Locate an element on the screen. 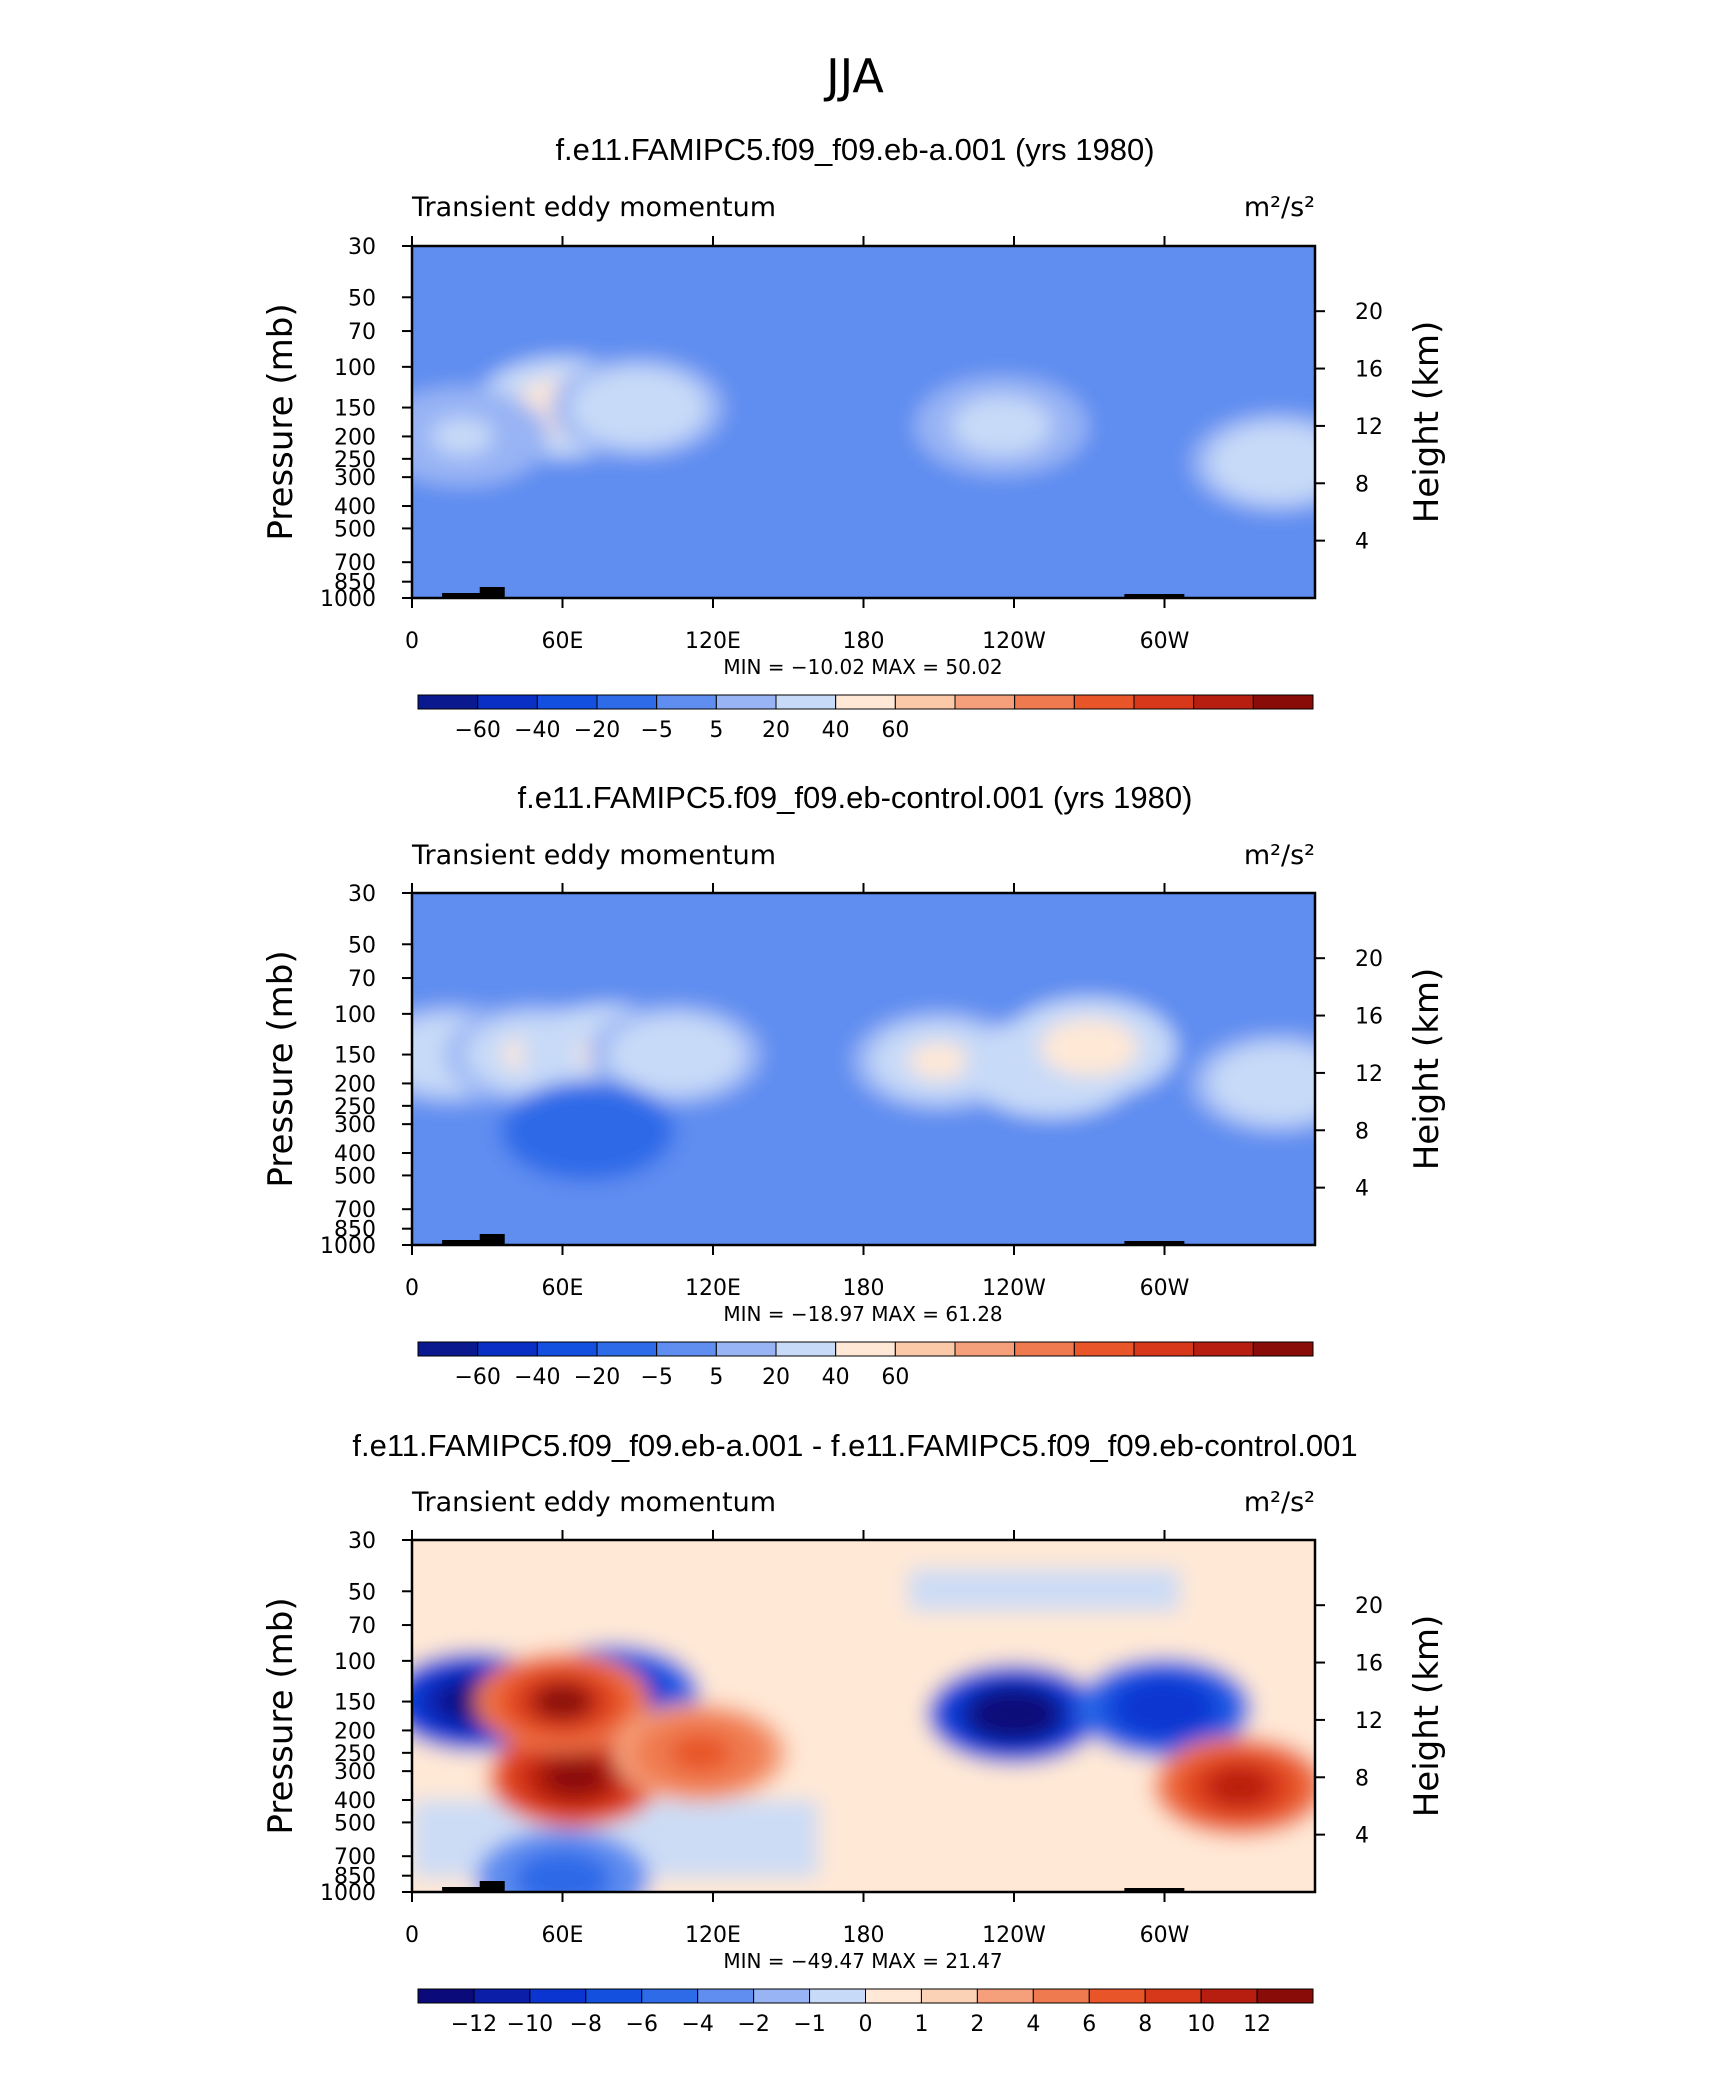  panel-3-terrain-tibet is located at coordinates (492, 1886).